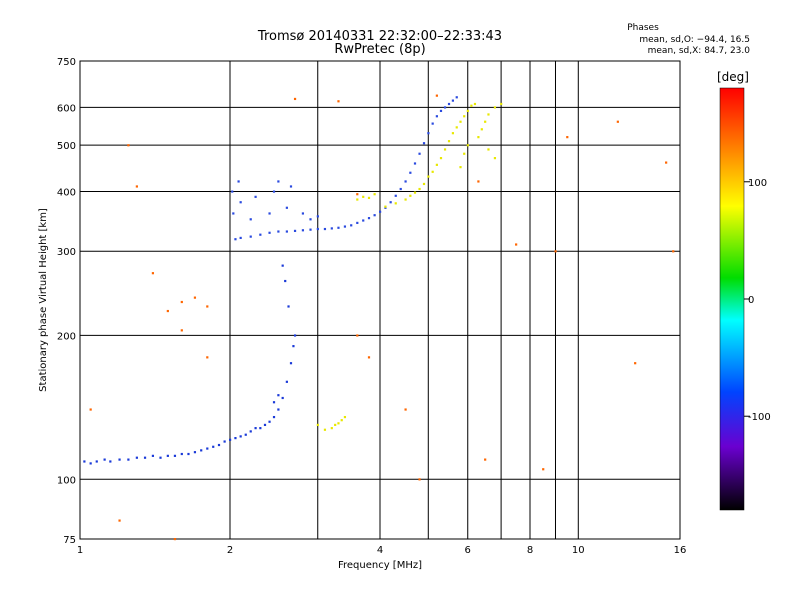  I want to click on y-axis-ticks: 75 100 200 300 400 500 600 750, so click(66, 301).